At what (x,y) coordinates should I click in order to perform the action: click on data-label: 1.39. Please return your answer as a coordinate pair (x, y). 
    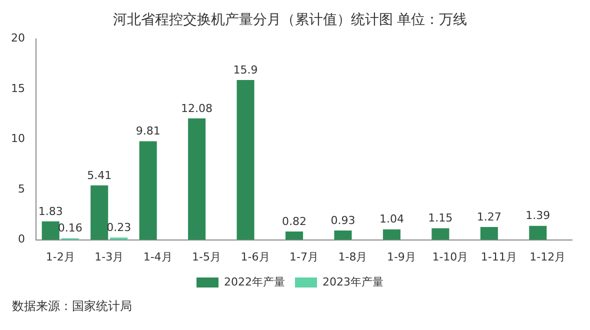
    Looking at the image, I should click on (538, 215).